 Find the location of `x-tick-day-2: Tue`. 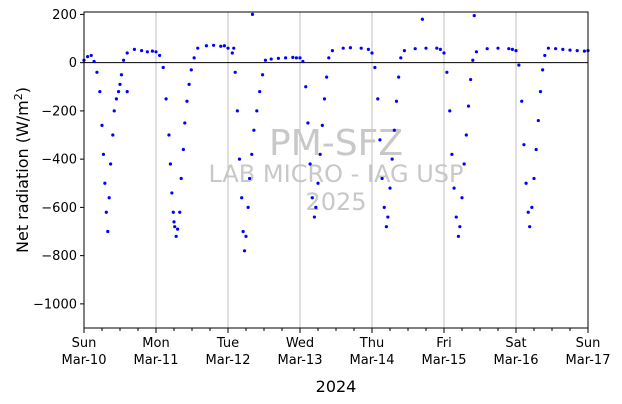

x-tick-day-2: Tue is located at coordinates (227, 343).